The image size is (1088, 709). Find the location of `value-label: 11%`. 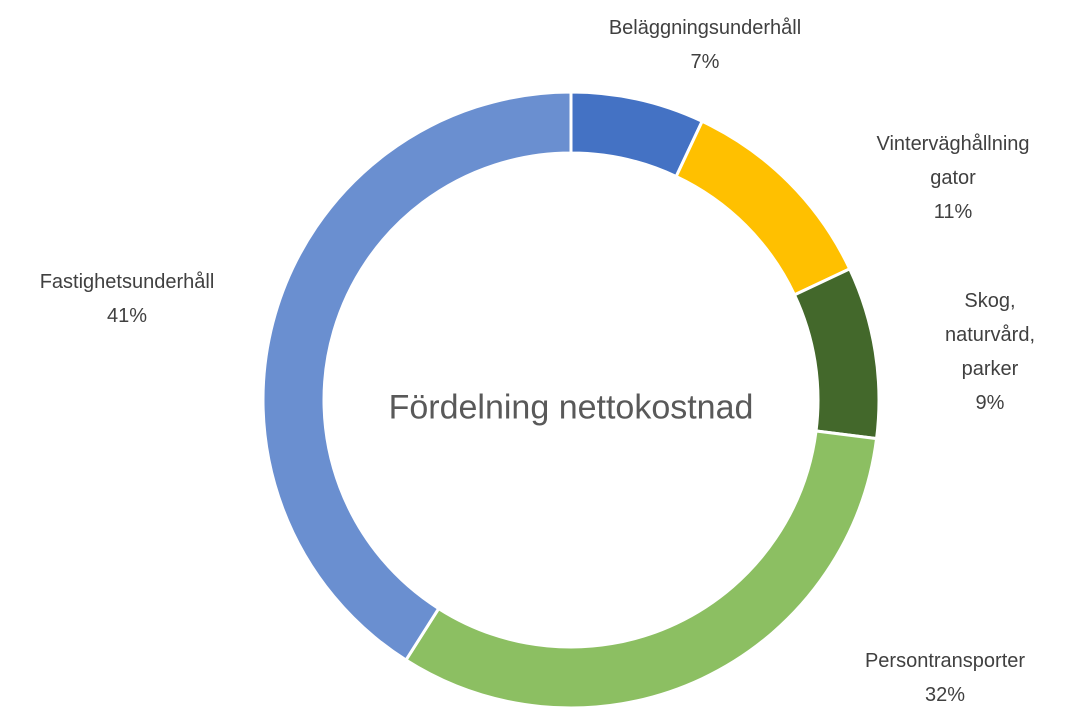

value-label: 11% is located at coordinates (953, 212).